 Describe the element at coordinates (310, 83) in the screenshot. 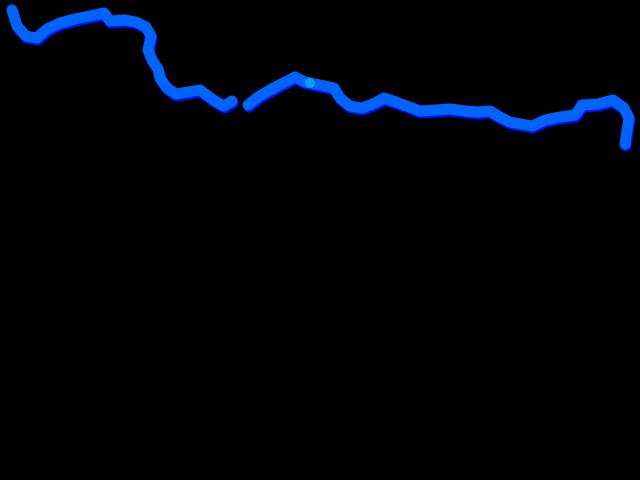

I see `trail-highlight-point` at that location.